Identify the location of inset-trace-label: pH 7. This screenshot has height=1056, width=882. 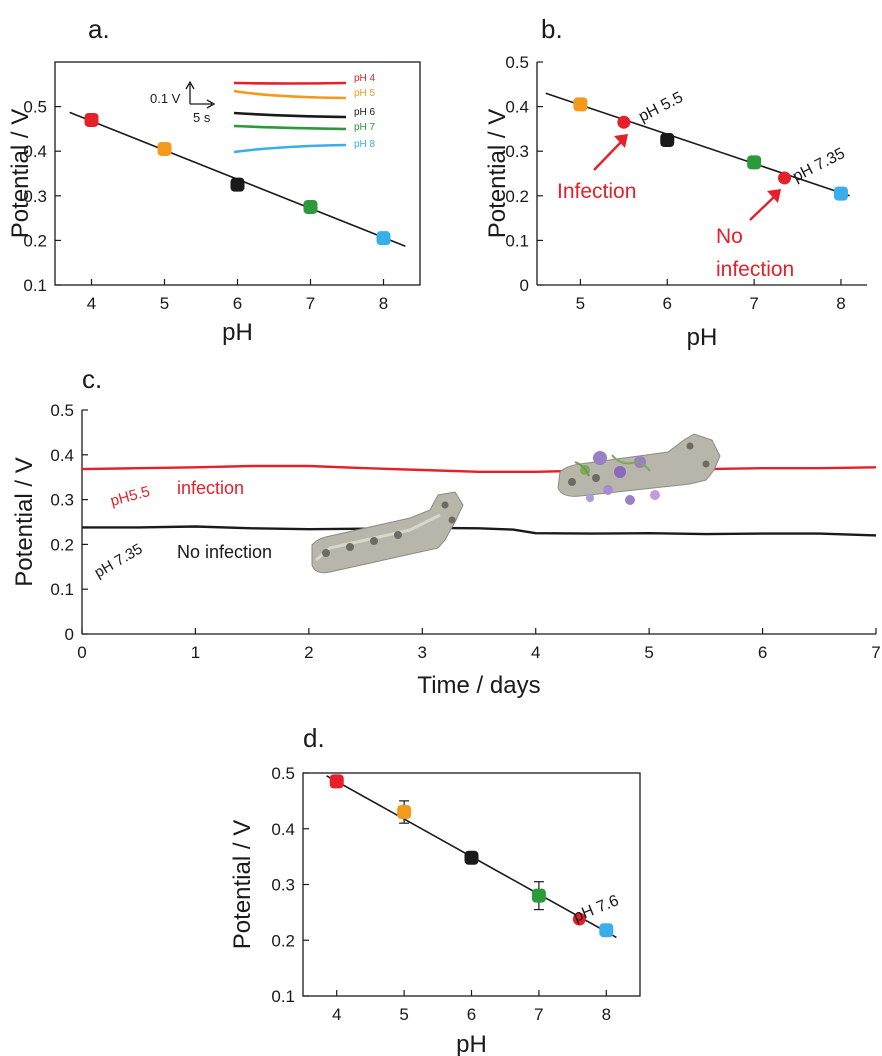
(365, 127).